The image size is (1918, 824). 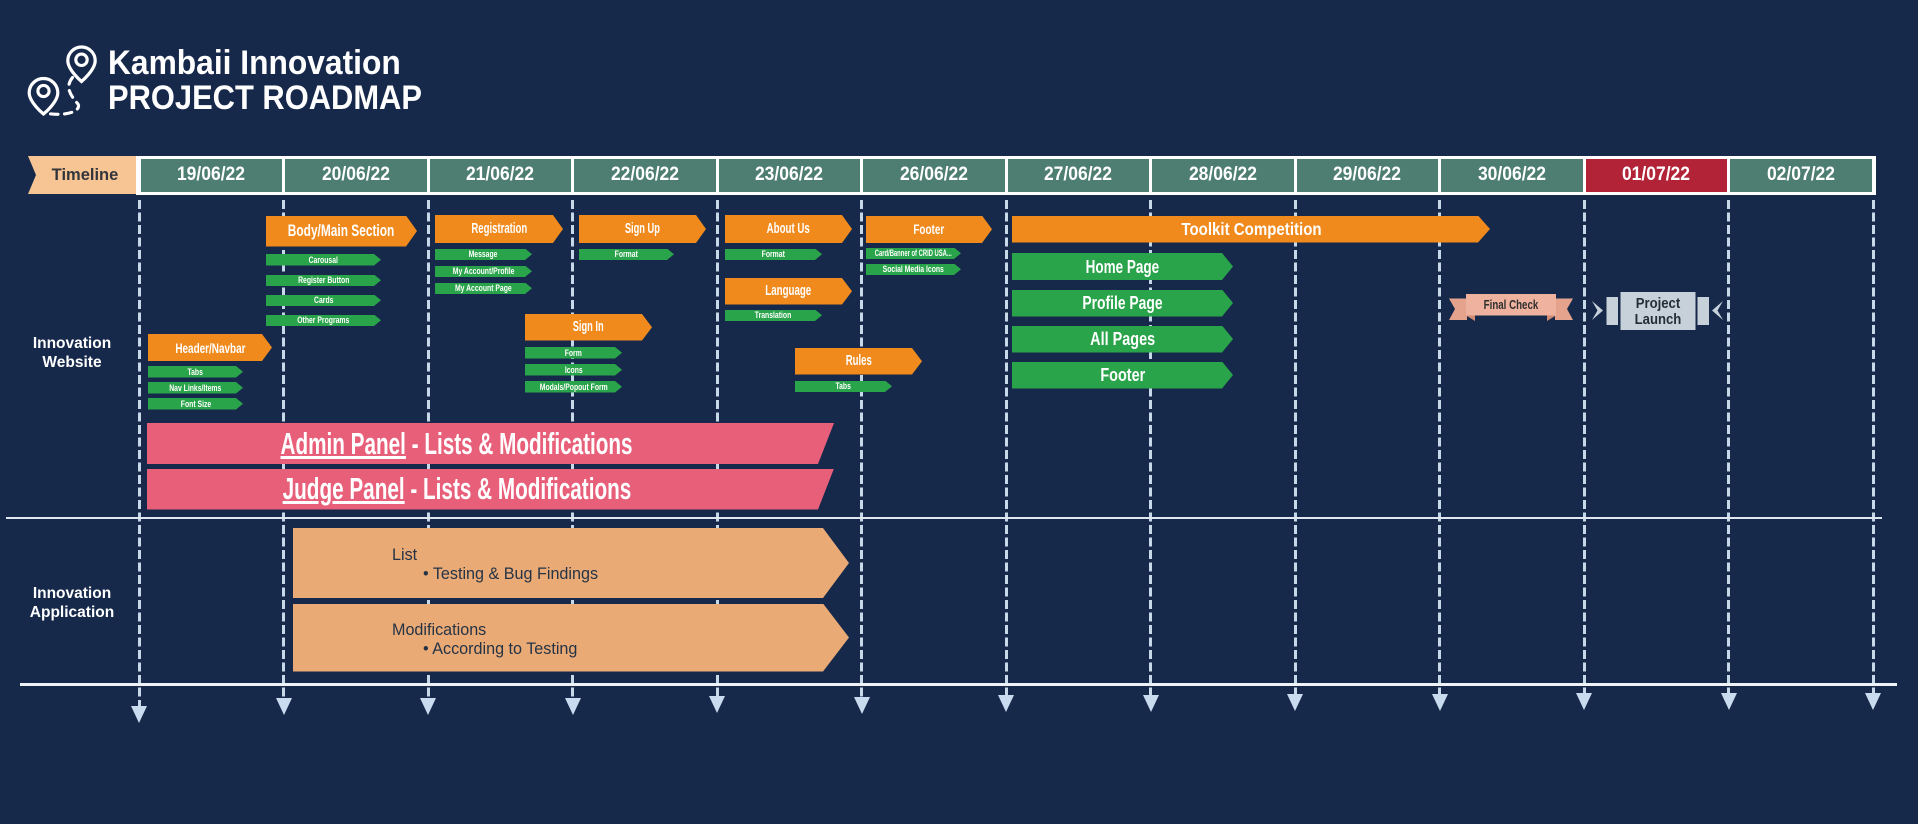 What do you see at coordinates (1511, 305) in the screenshot?
I see `svg-text: Final Check` at bounding box center [1511, 305].